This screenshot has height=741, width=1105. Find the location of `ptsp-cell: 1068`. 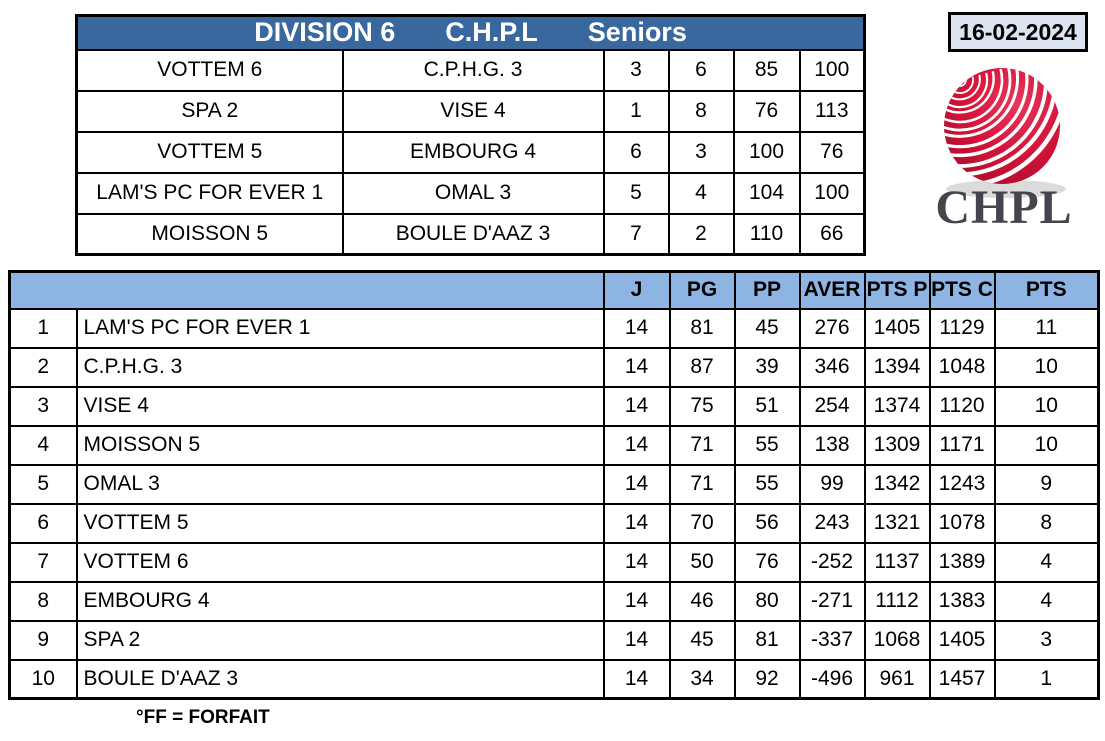

ptsp-cell: 1068 is located at coordinates (897, 640).